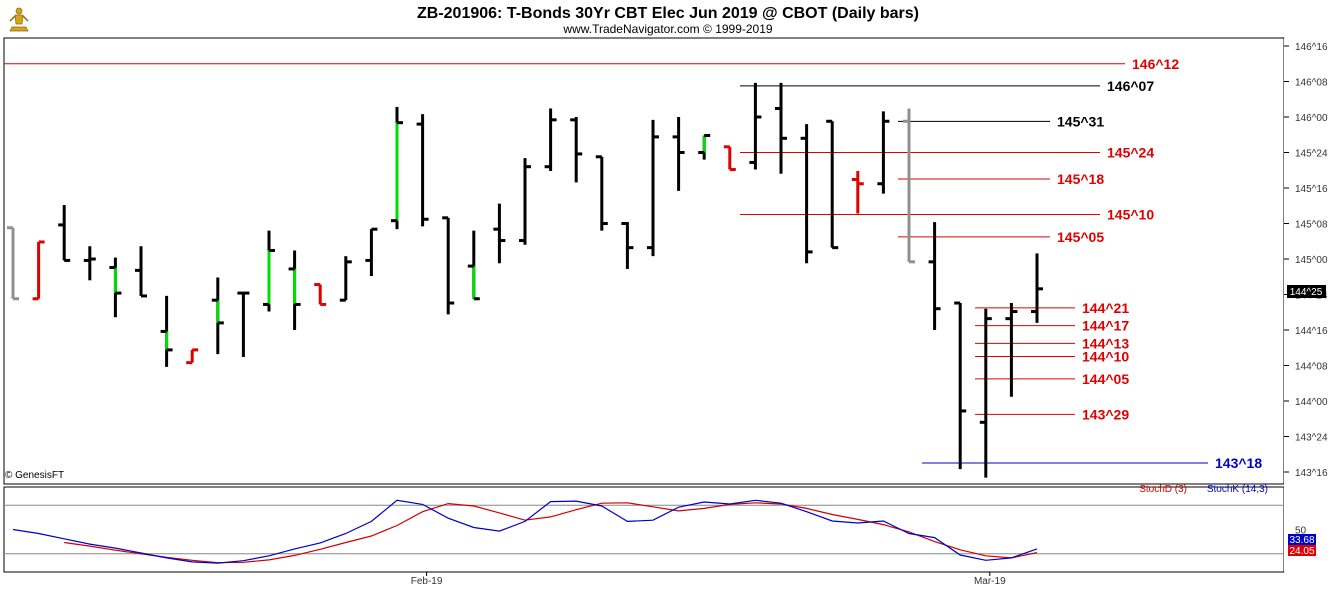 This screenshot has width=1336, height=591. What do you see at coordinates (1311, 331) in the screenshot?
I see `price-tick-label: 144^16` at bounding box center [1311, 331].